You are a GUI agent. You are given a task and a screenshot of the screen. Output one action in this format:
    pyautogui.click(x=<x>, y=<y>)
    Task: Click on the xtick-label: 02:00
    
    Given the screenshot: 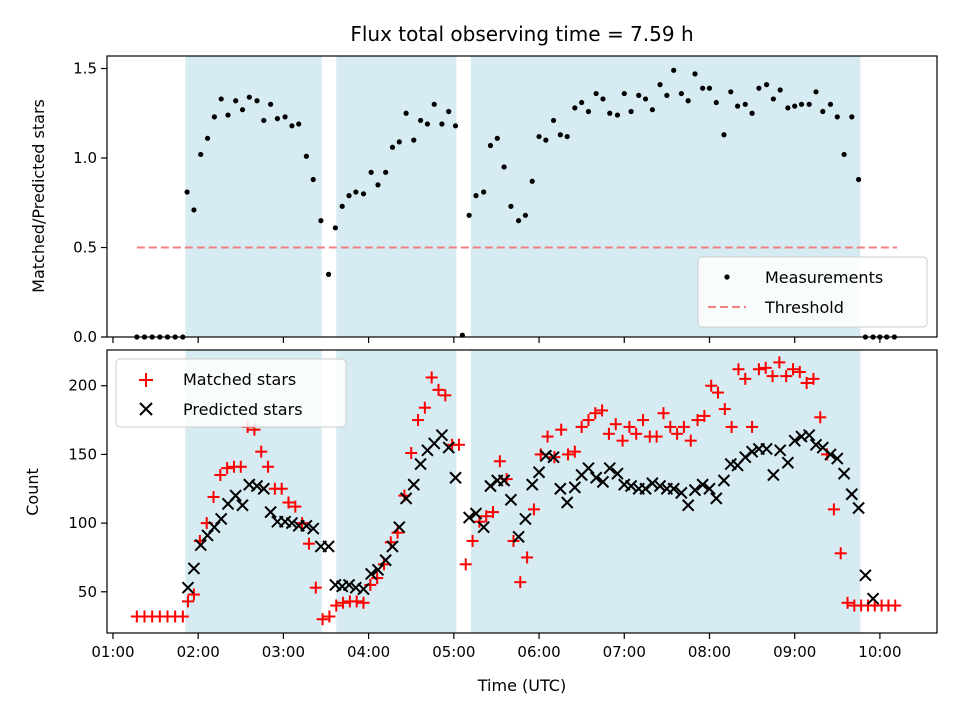 What is the action you would take?
    pyautogui.click(x=198, y=652)
    